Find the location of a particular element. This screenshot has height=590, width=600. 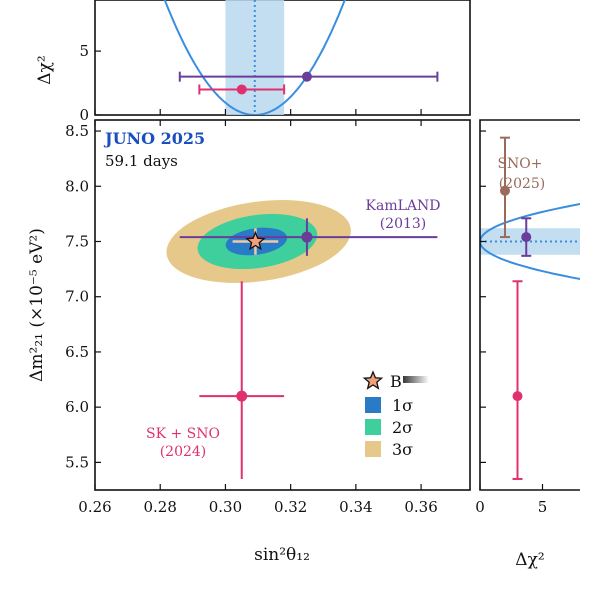

top-chi2-curve is located at coordinates (254, 57).